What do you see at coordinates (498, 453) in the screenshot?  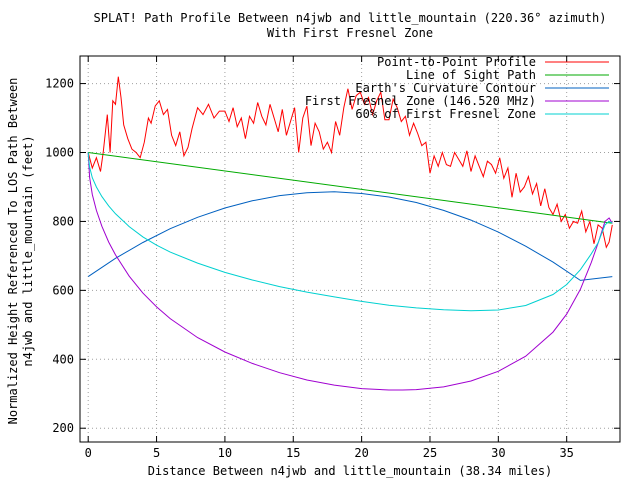 I see `x-tick-label: 30` at bounding box center [498, 453].